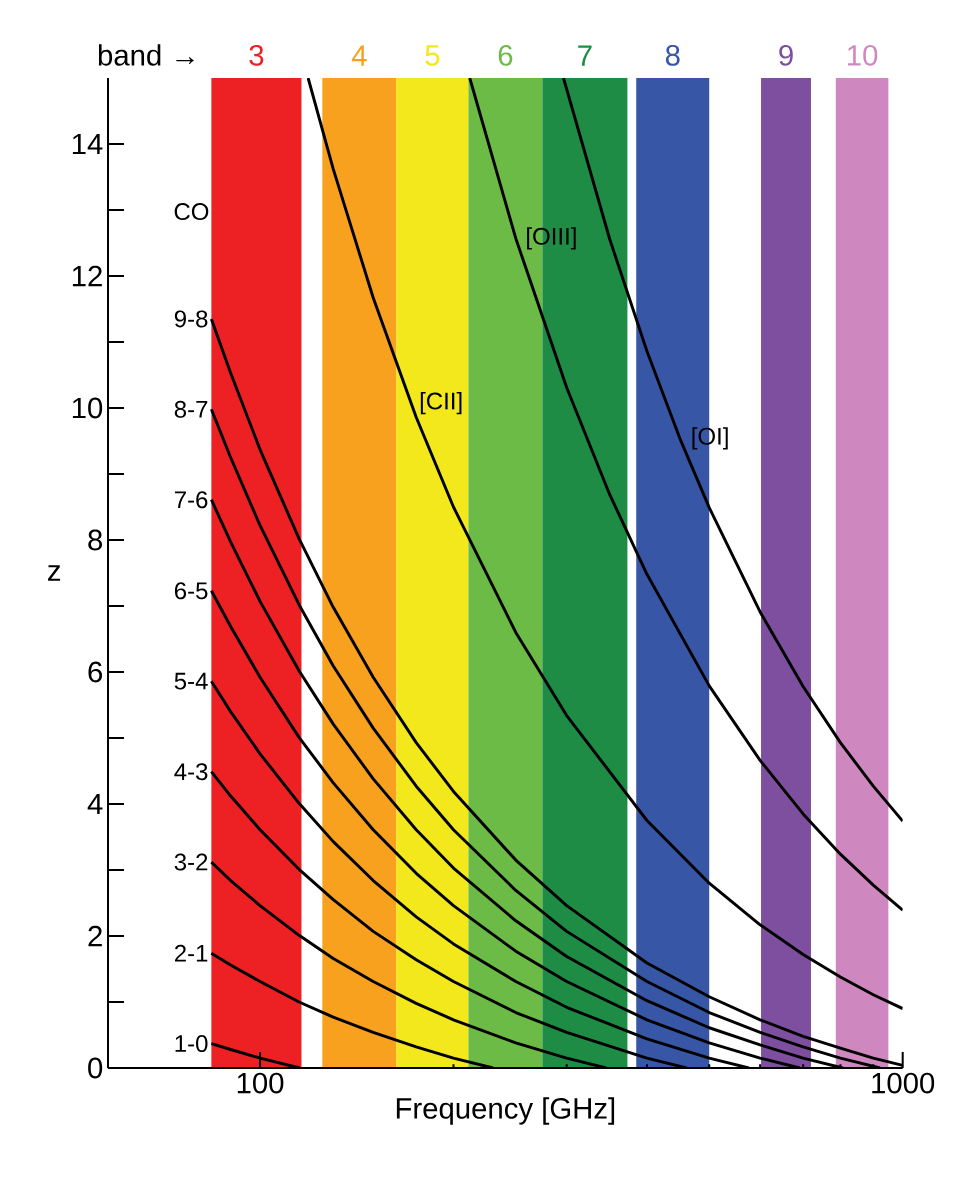 The image size is (953, 1198). Describe the element at coordinates (146, 55) in the screenshot. I see `text: band →` at that location.